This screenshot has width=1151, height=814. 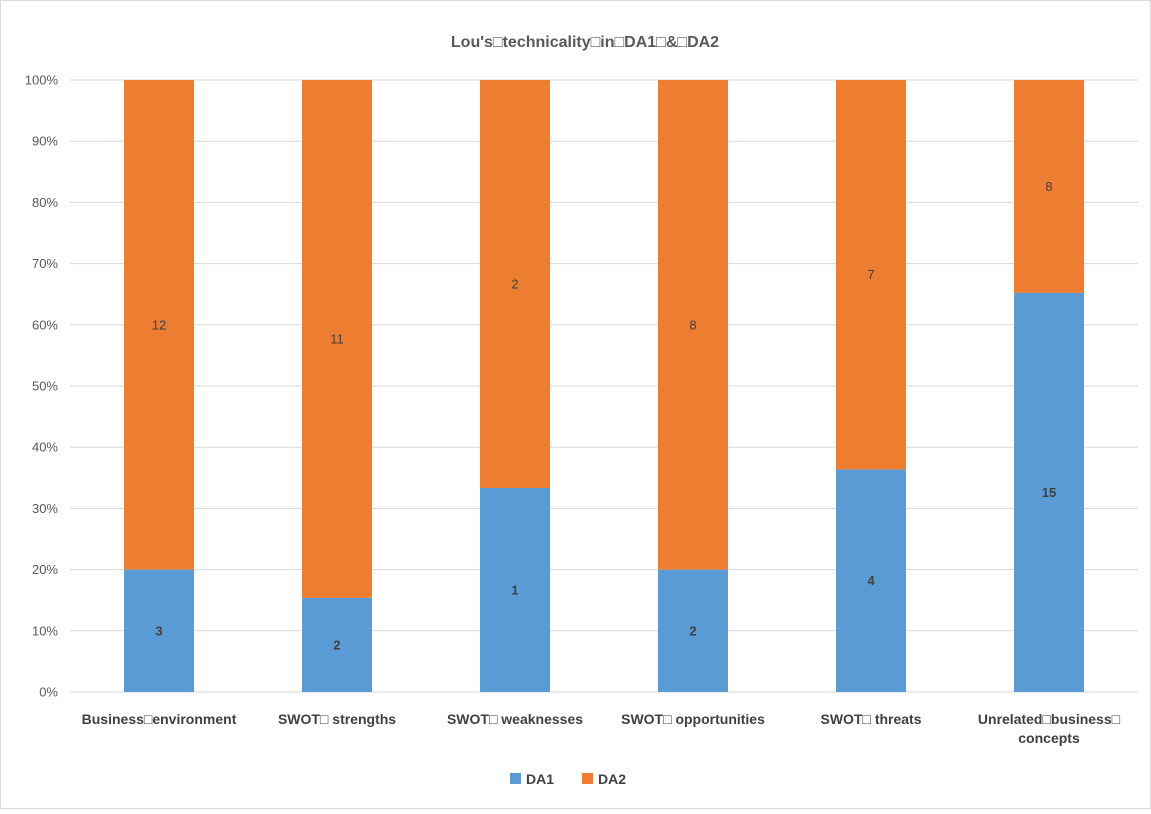 What do you see at coordinates (337, 719) in the screenshot?
I see `x-tick-label: SWOT□ strengths` at bounding box center [337, 719].